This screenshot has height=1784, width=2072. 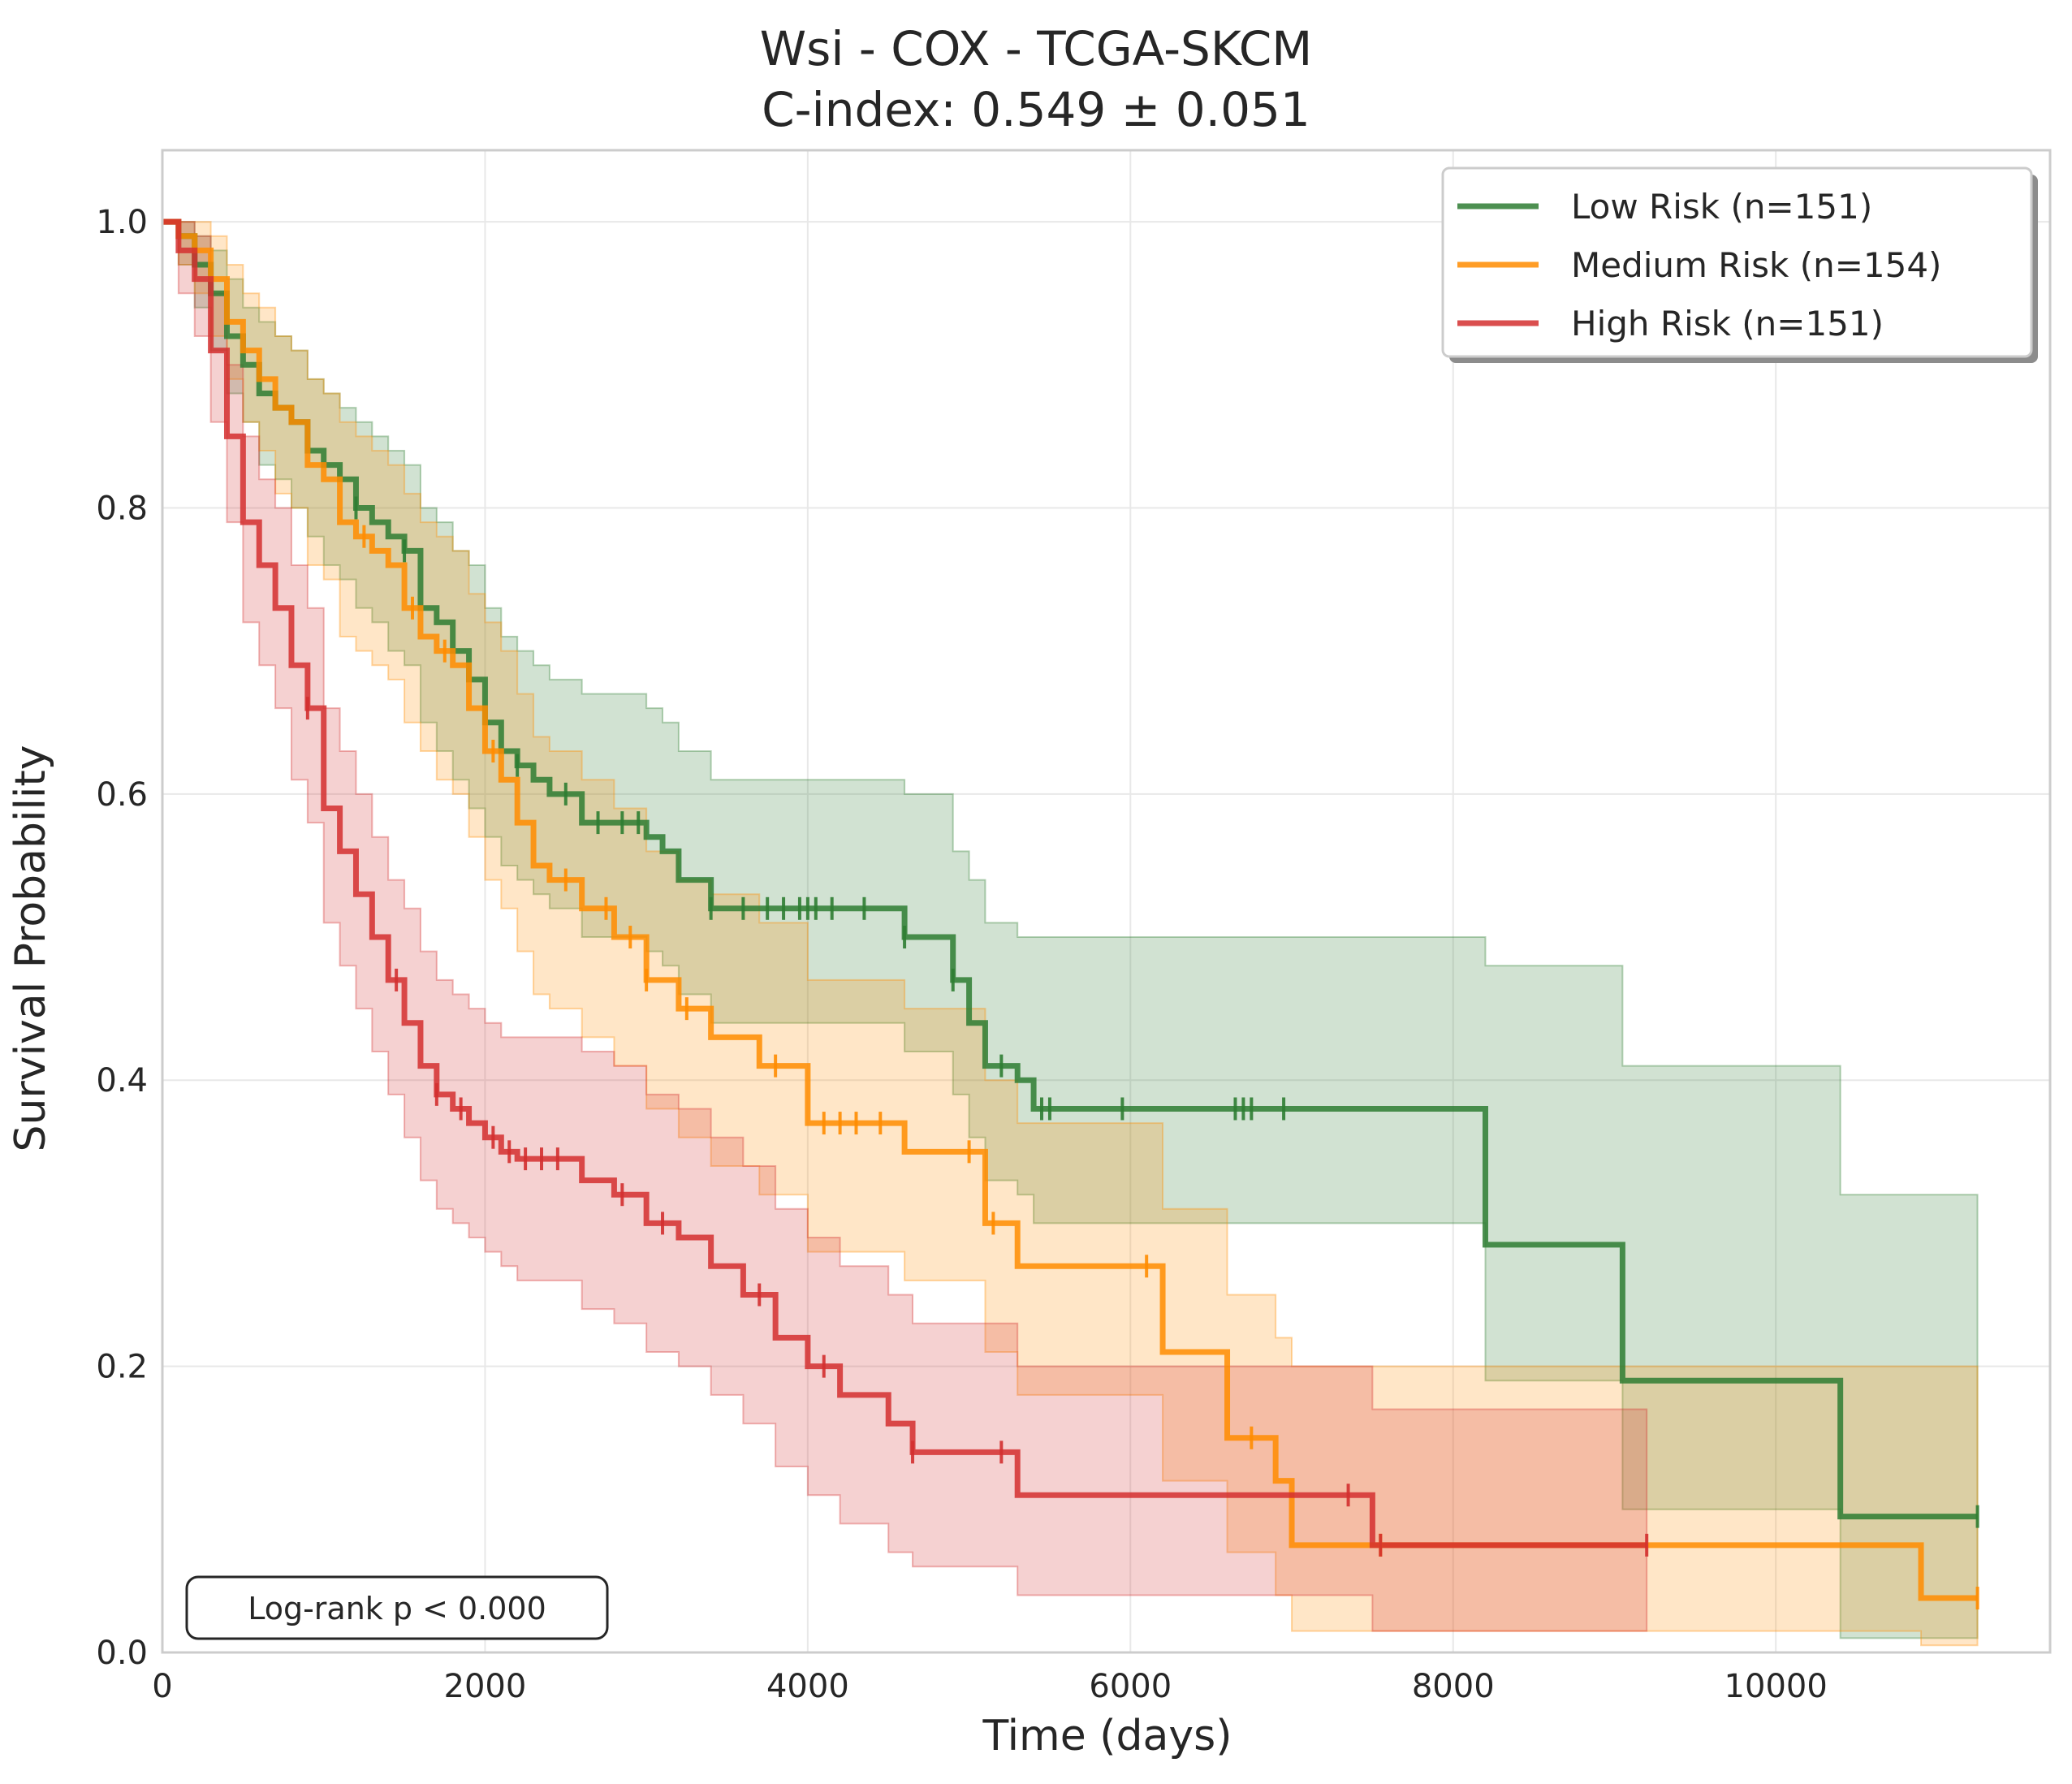 What do you see at coordinates (122, 1080) in the screenshot?
I see `y-tick-label: 0.4` at bounding box center [122, 1080].